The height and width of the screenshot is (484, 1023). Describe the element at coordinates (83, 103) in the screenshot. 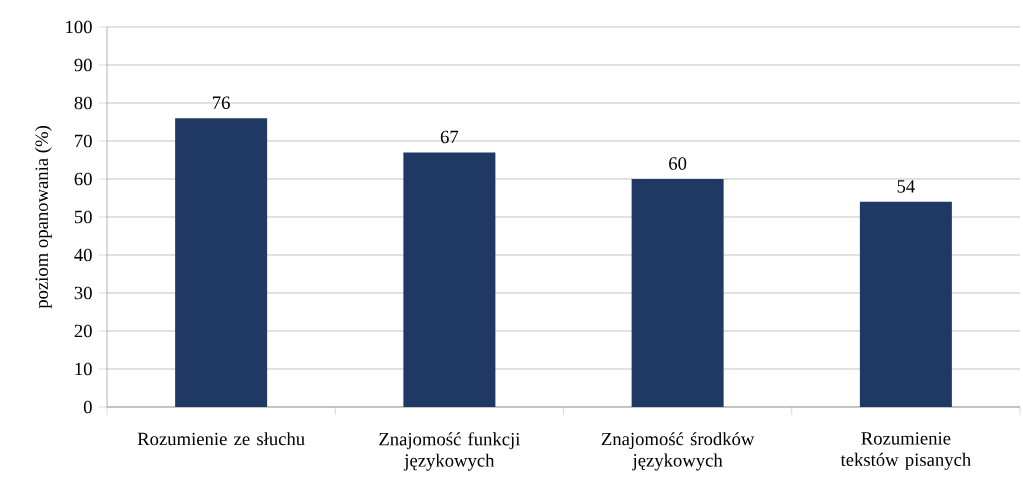

I see `y-tick-label: 80` at that location.